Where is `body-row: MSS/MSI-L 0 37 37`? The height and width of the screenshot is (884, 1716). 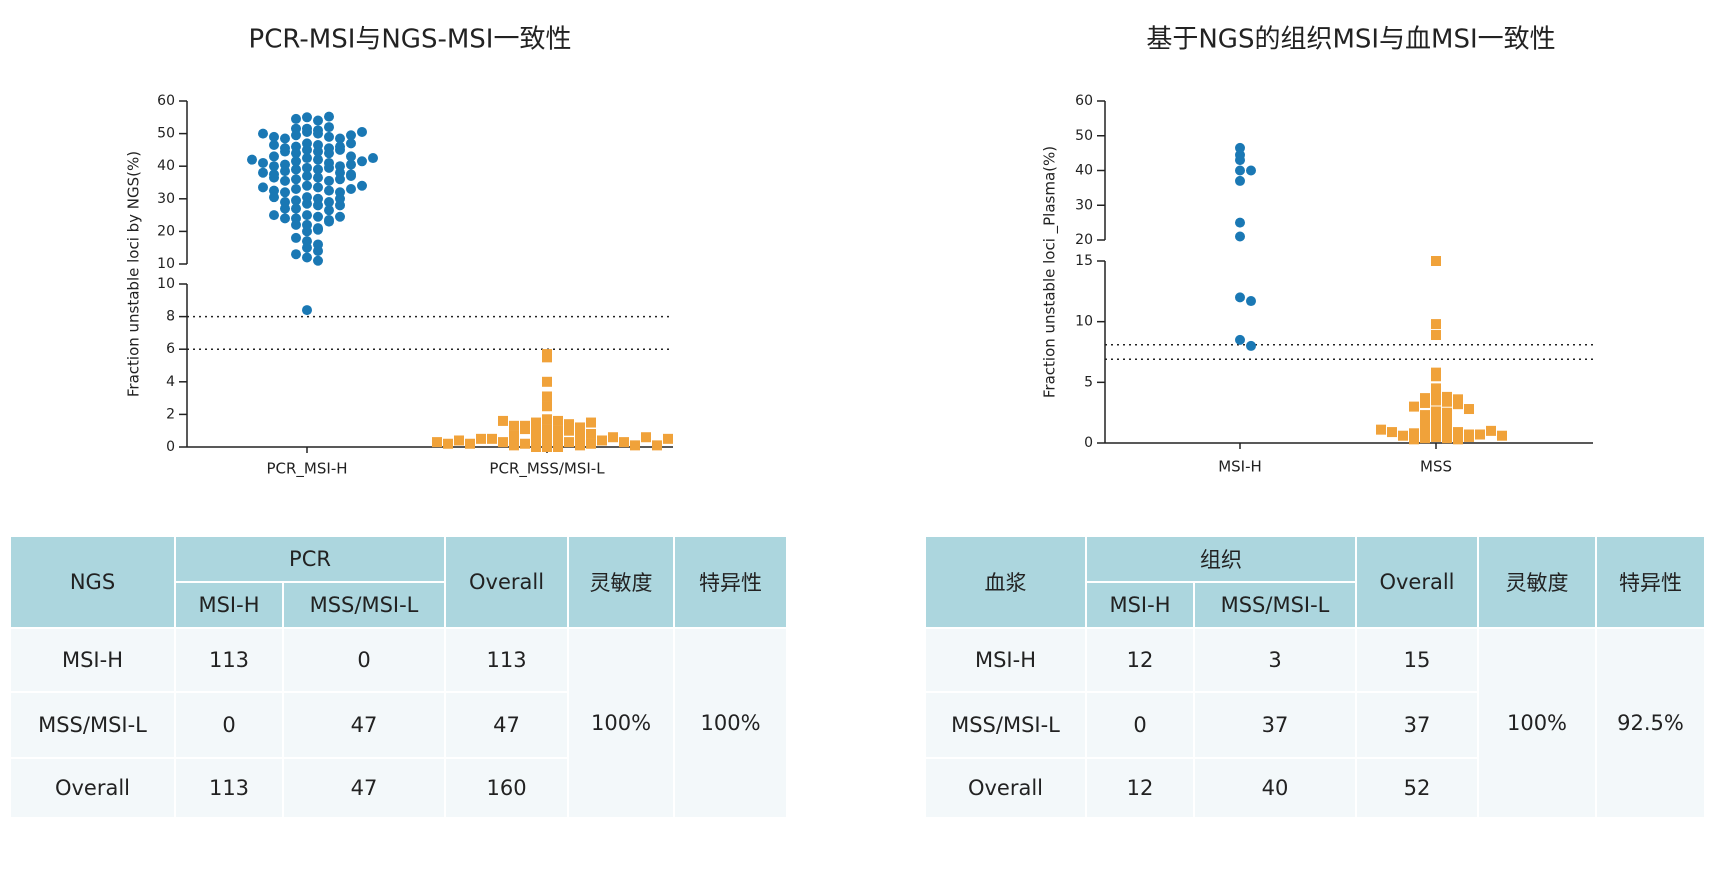 body-row: MSS/MSI-L 0 37 37 is located at coordinates (1314, 725).